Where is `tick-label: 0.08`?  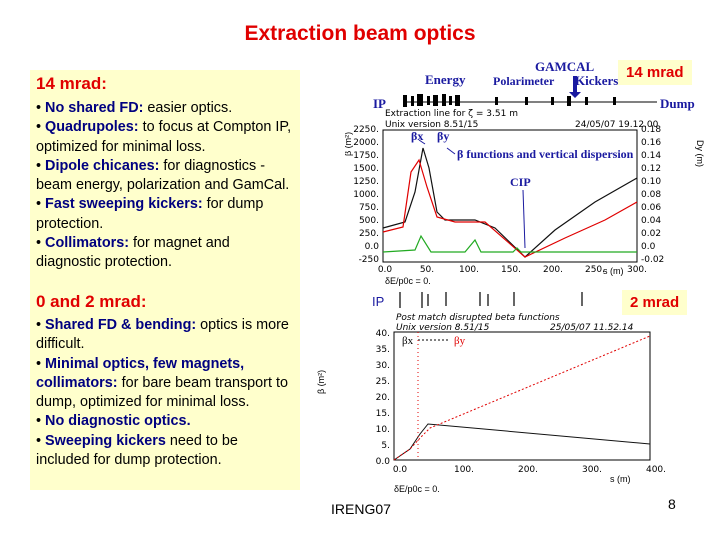 tick-label: 0.08 is located at coordinates (651, 195).